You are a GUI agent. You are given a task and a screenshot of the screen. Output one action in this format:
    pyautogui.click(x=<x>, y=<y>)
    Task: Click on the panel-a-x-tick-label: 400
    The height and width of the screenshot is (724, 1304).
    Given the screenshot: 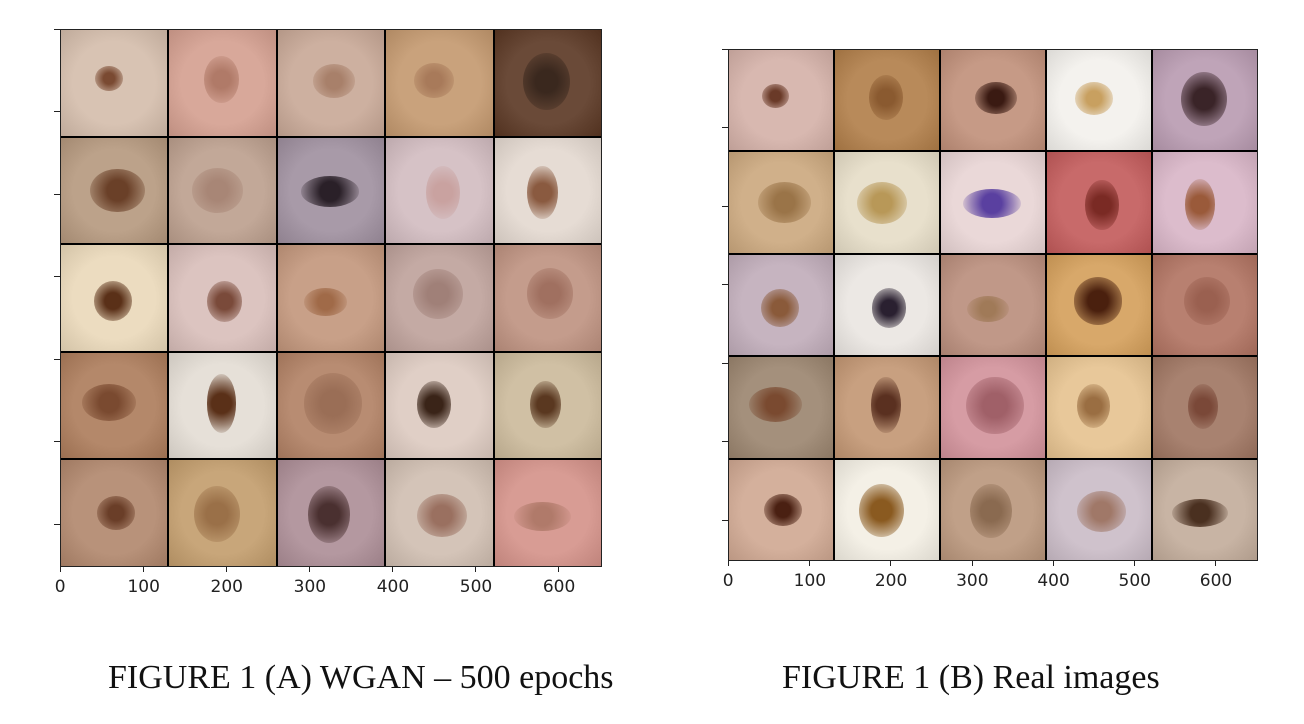 What is the action you would take?
    pyautogui.click(x=393, y=587)
    